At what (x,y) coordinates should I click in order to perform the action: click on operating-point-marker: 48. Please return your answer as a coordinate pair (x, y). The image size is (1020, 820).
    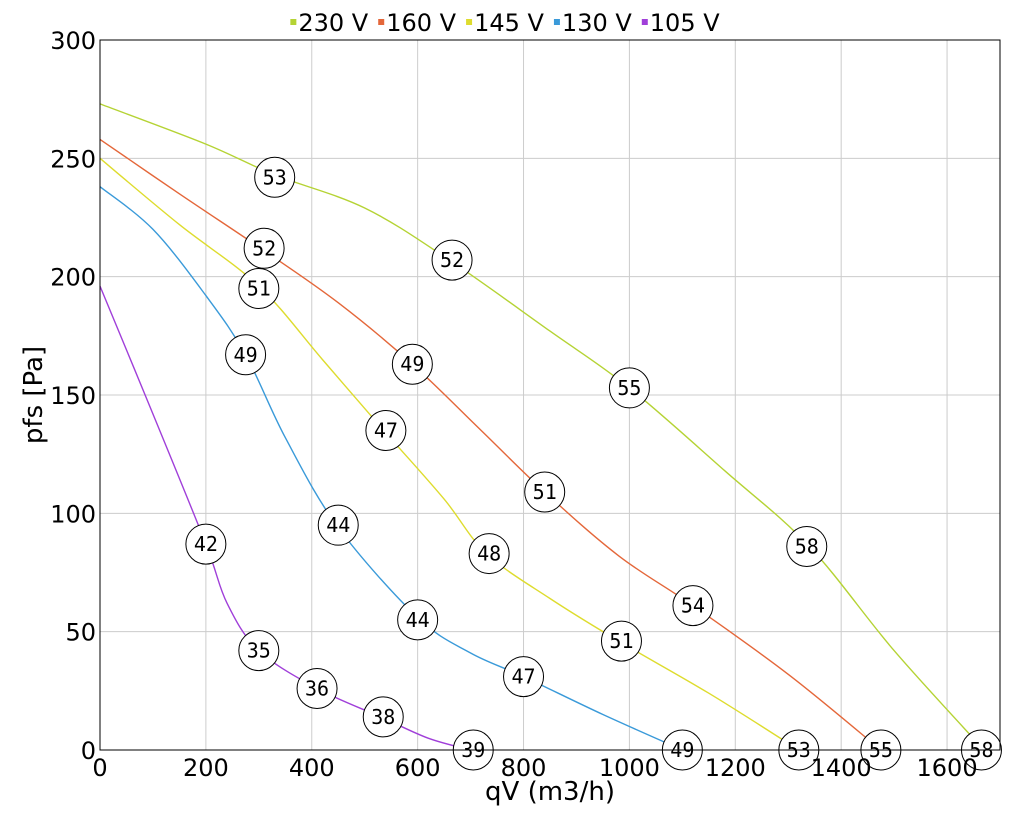
    Looking at the image, I should click on (489, 554).